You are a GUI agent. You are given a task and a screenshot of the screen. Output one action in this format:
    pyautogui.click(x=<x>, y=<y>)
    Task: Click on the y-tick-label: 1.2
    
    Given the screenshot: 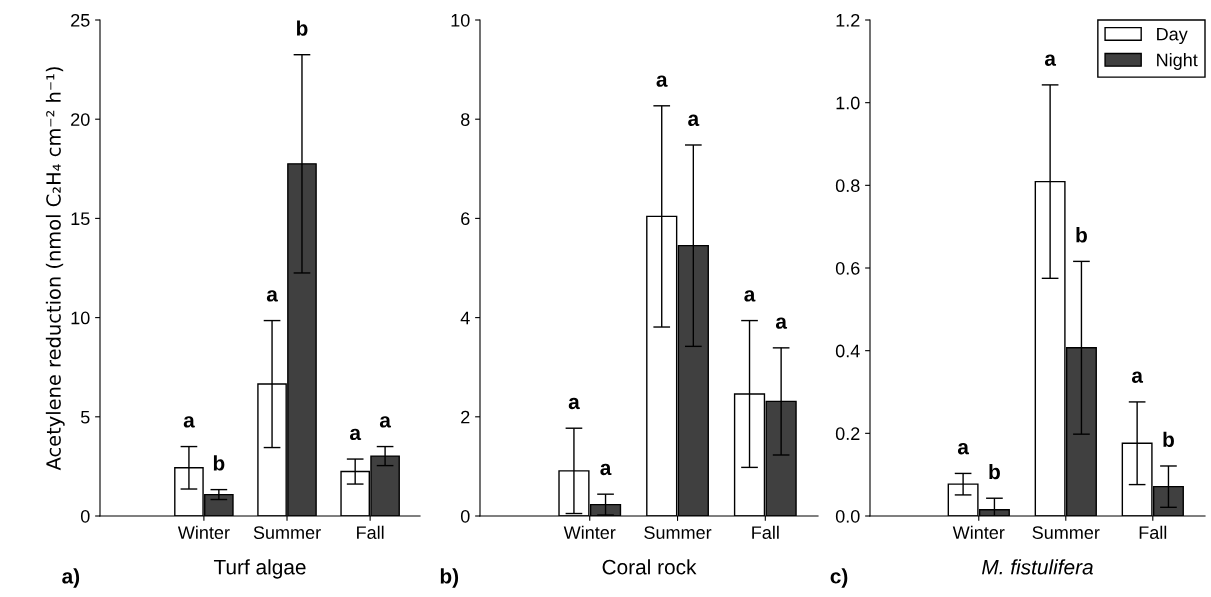 What is the action you would take?
    pyautogui.click(x=848, y=20)
    